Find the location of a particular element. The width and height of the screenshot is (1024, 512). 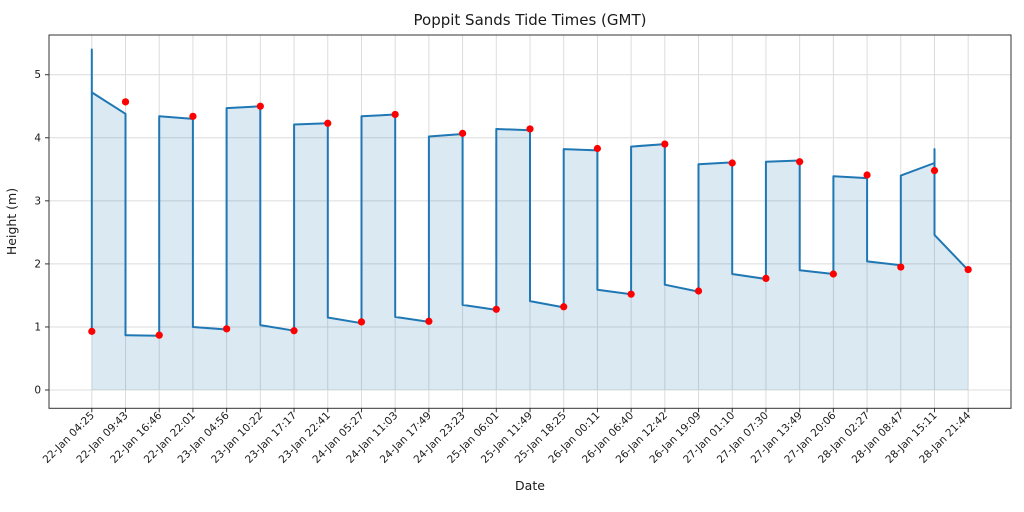

x-axis-label: Date is located at coordinates (530, 485).